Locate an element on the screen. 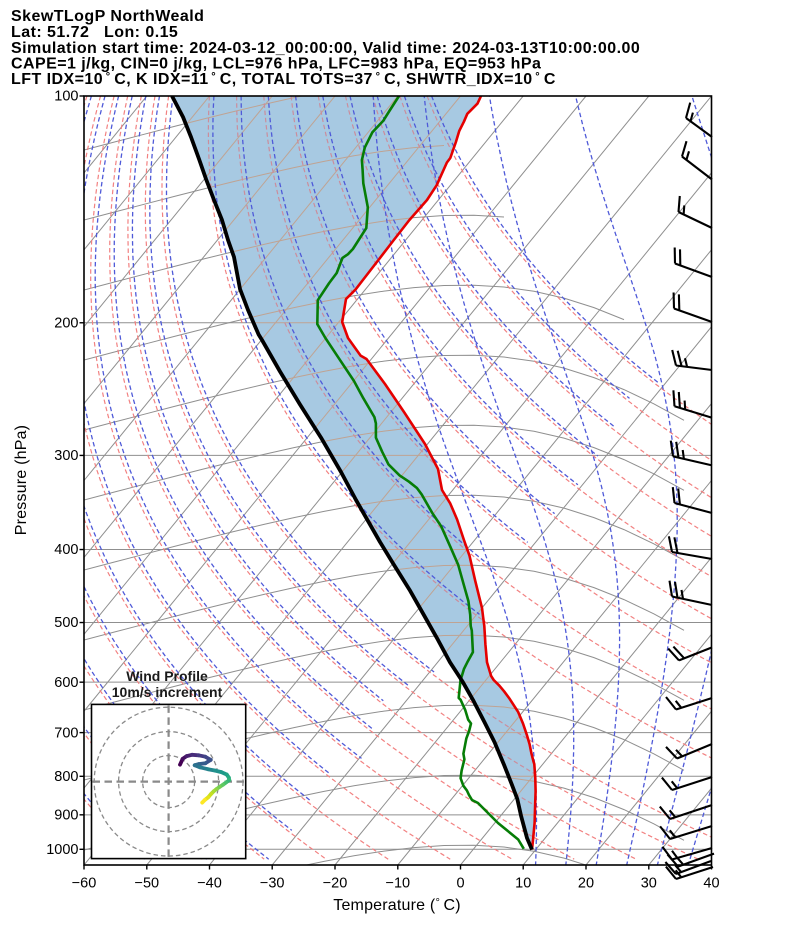 The image size is (794, 937). svg-text: 1000 is located at coordinates (62, 850).